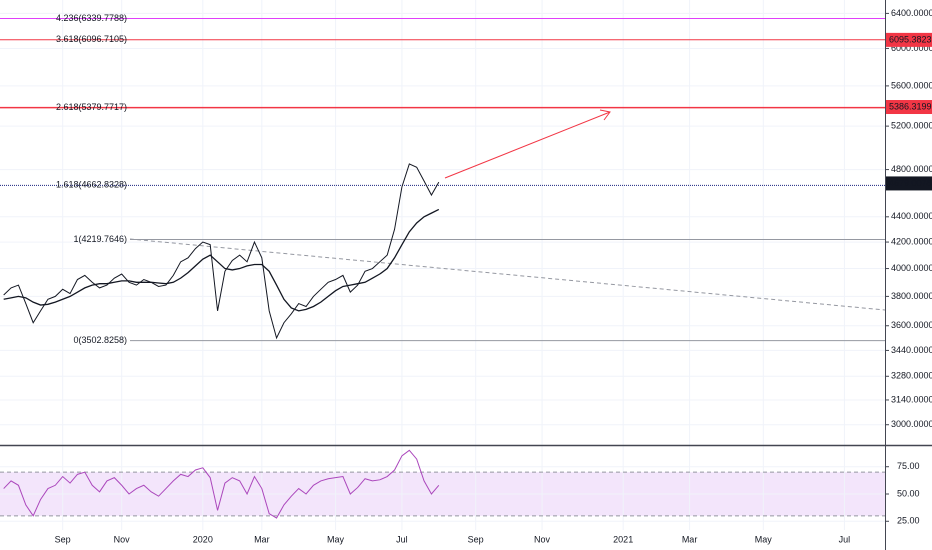  I want to click on y-tick-label: 3280.0000, so click(911, 376).